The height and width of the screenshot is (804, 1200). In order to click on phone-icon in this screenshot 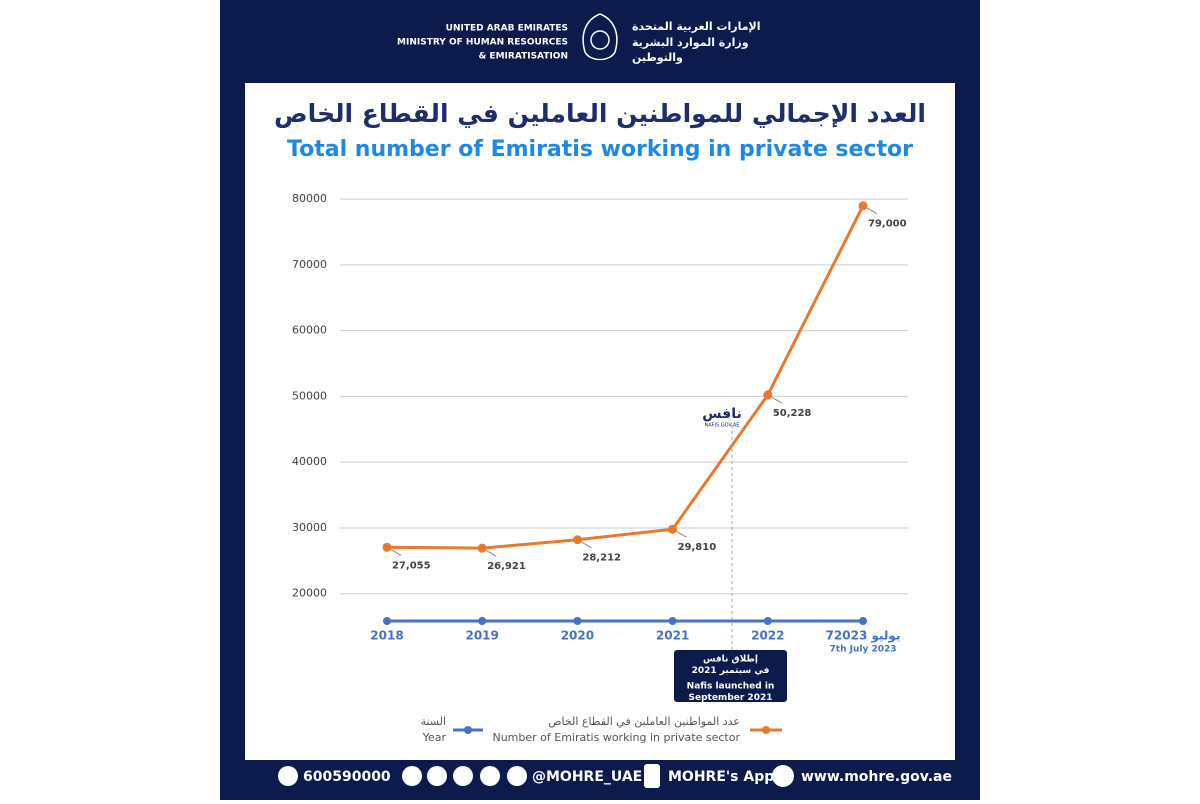, I will do `click(288, 776)`.